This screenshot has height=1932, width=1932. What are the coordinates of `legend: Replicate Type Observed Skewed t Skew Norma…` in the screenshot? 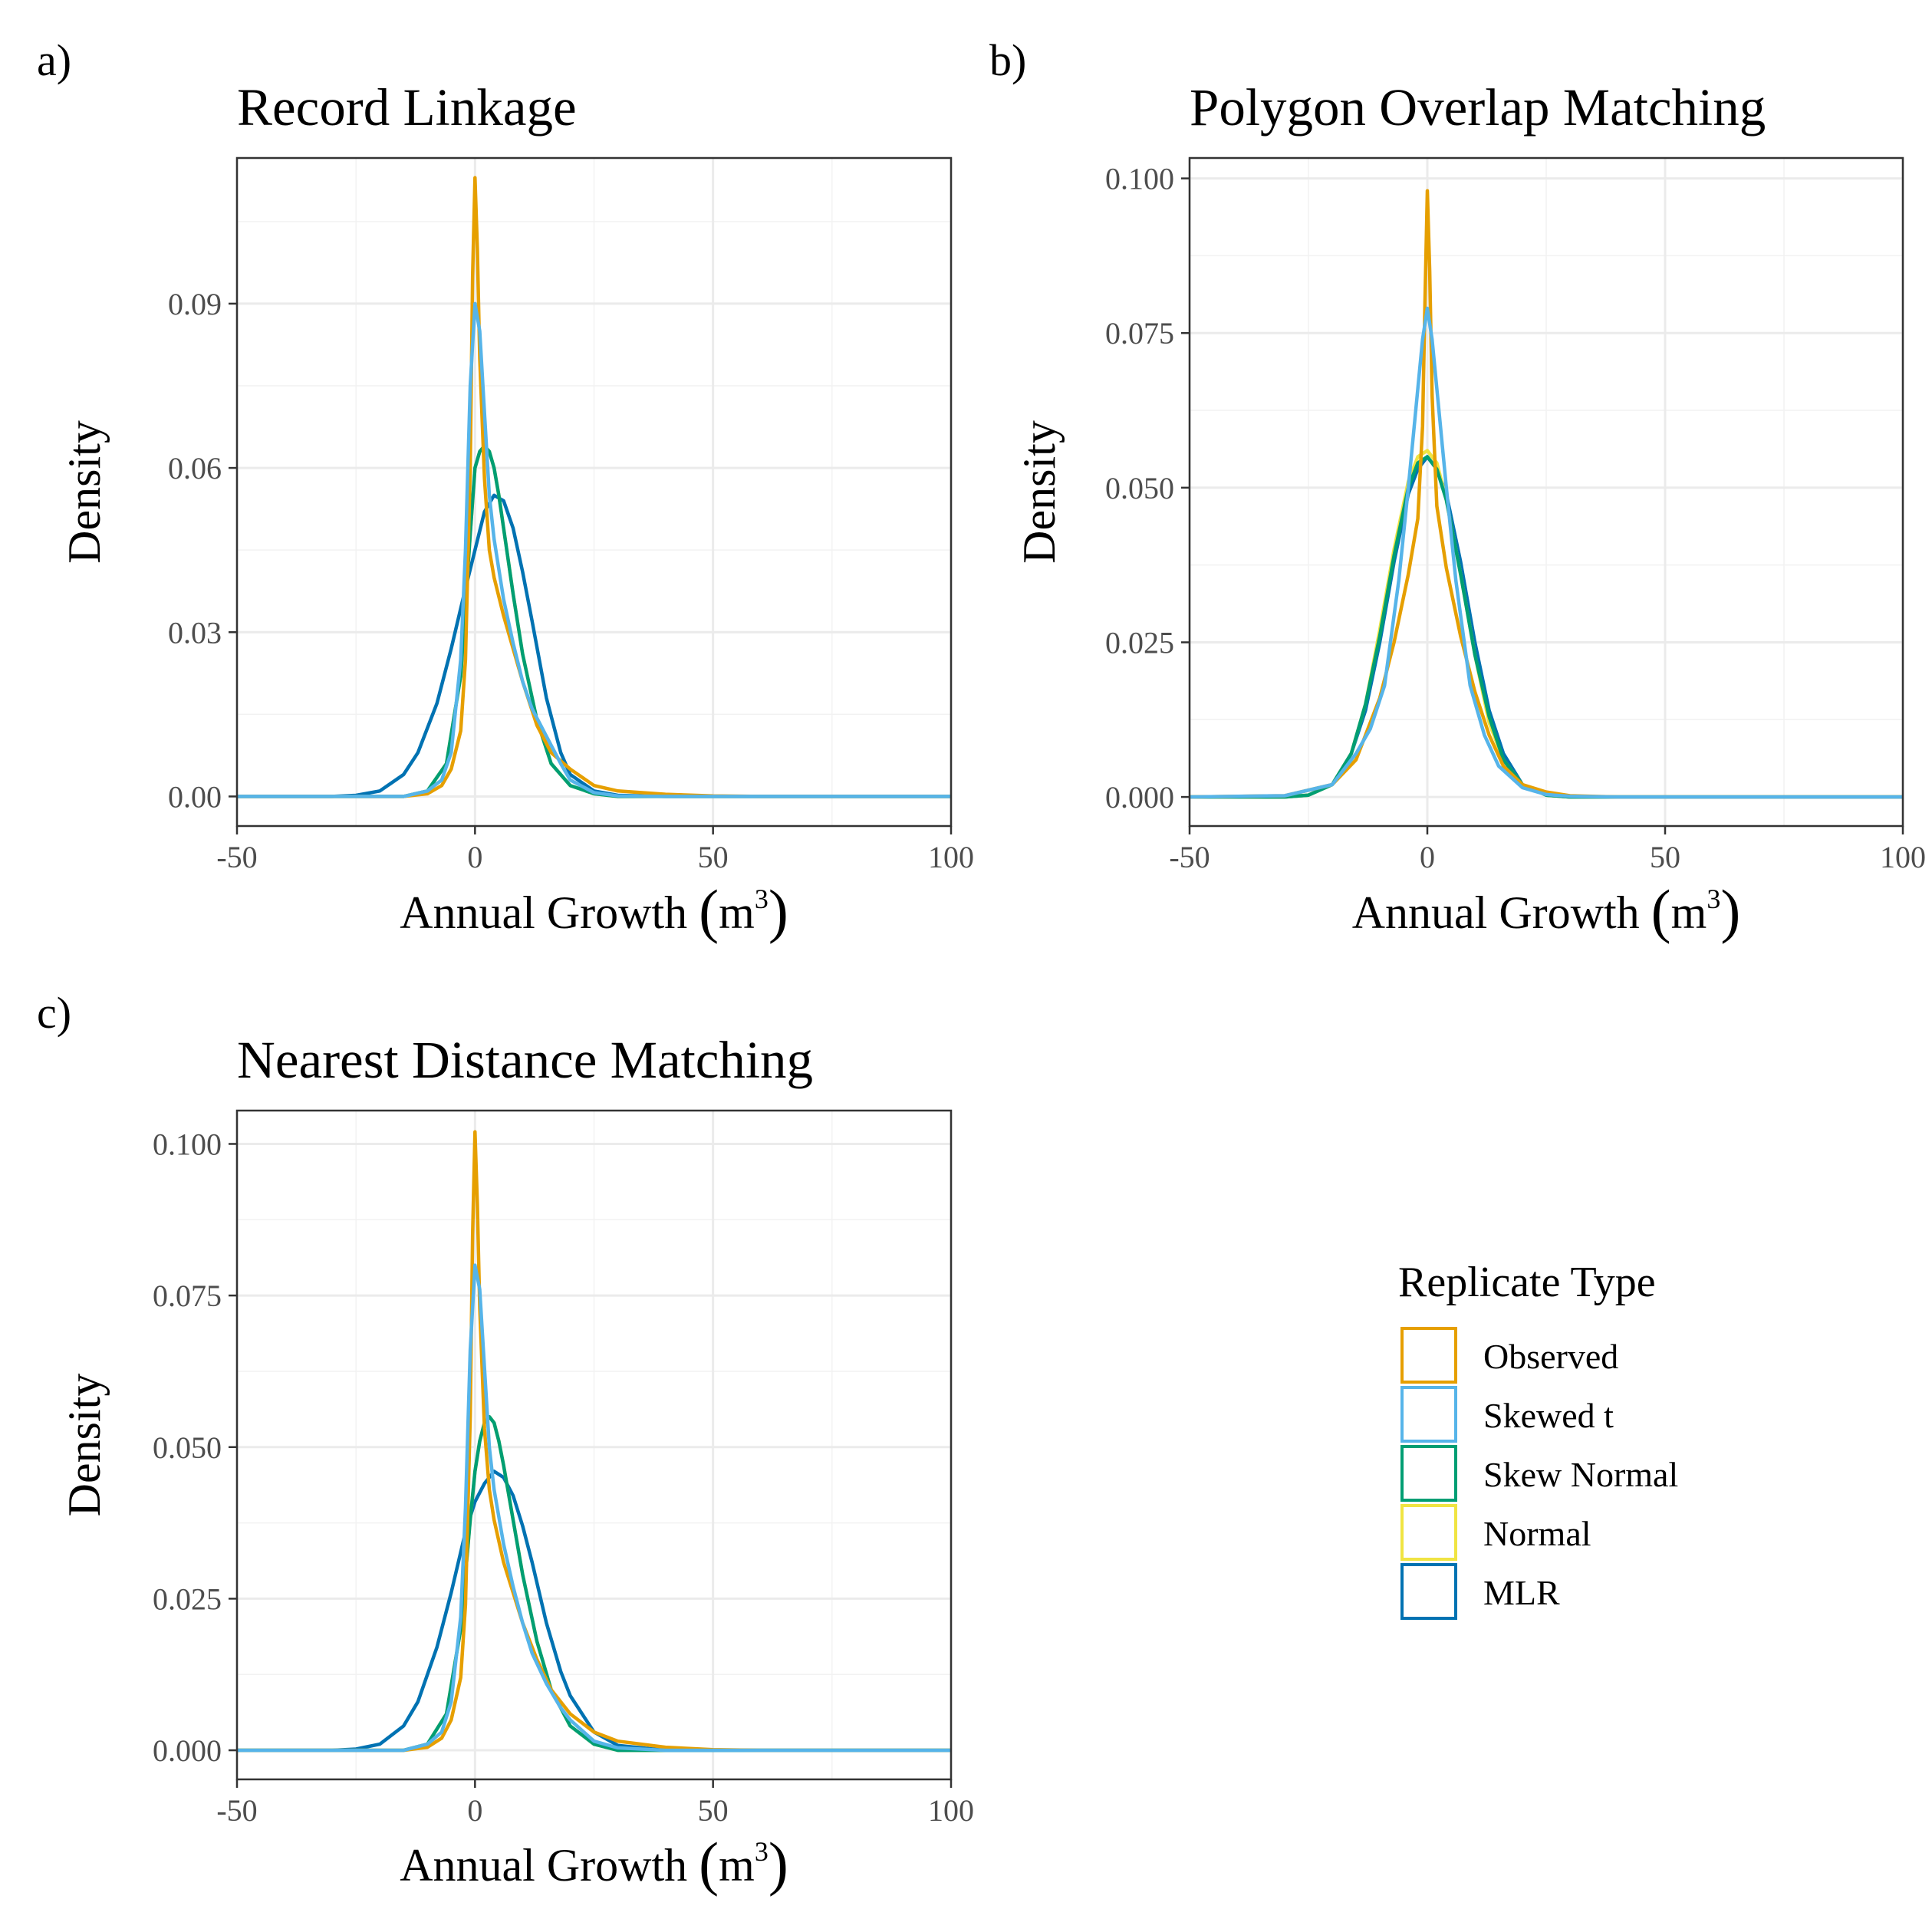 It's located at (1538, 1439).